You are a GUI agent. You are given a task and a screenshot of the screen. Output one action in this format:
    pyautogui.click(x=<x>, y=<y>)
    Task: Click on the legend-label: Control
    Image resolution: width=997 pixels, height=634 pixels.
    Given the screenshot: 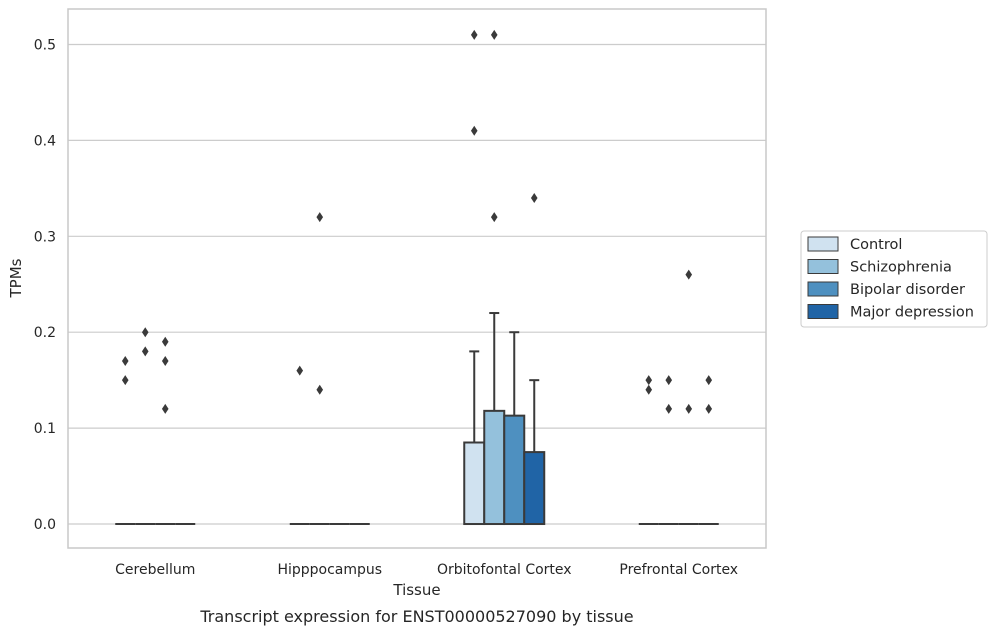 What is the action you would take?
    pyautogui.click(x=876, y=245)
    